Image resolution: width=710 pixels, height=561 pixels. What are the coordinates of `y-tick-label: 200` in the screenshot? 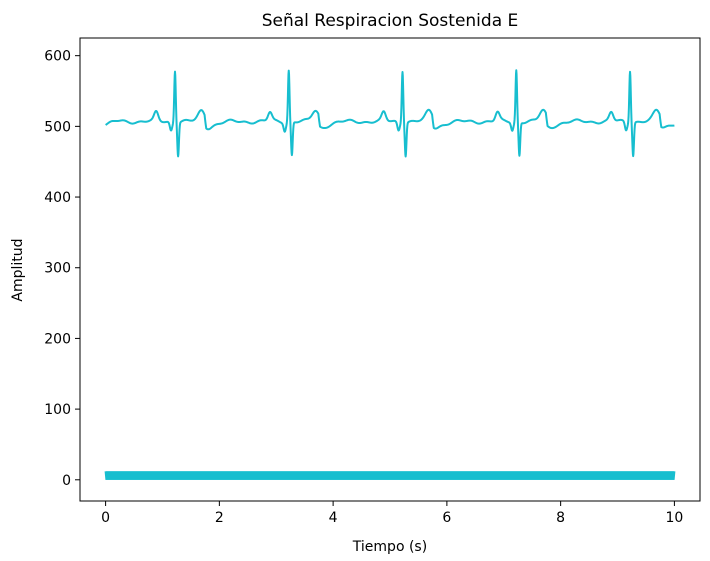 It's located at (57, 339).